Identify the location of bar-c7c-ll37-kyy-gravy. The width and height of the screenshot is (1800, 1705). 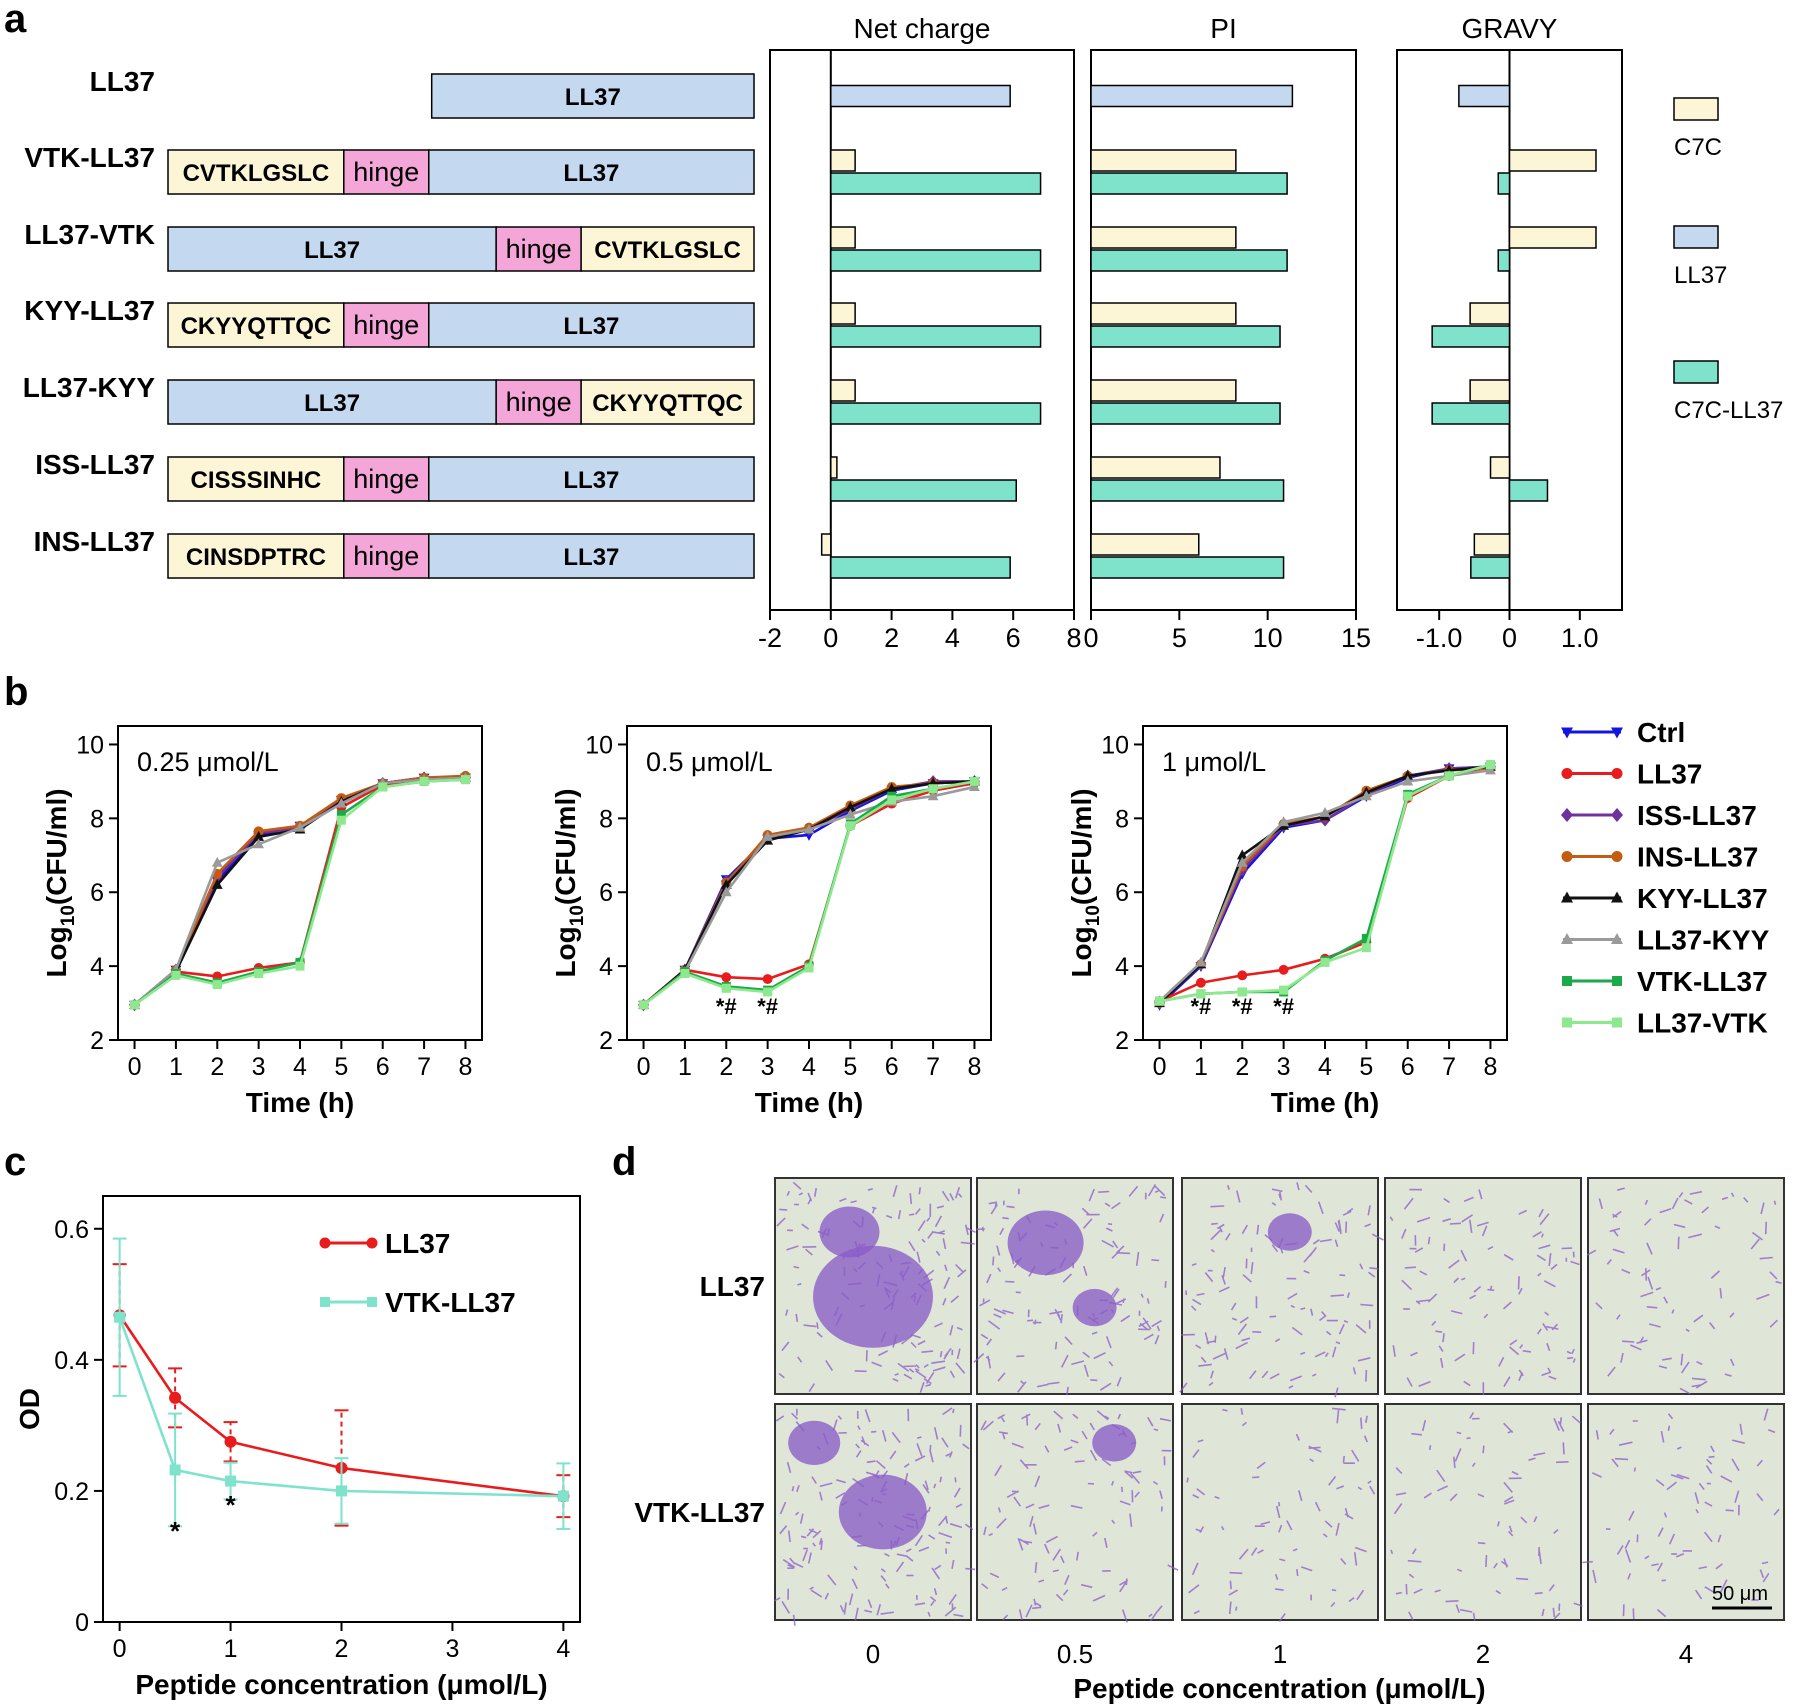
(1490, 390).